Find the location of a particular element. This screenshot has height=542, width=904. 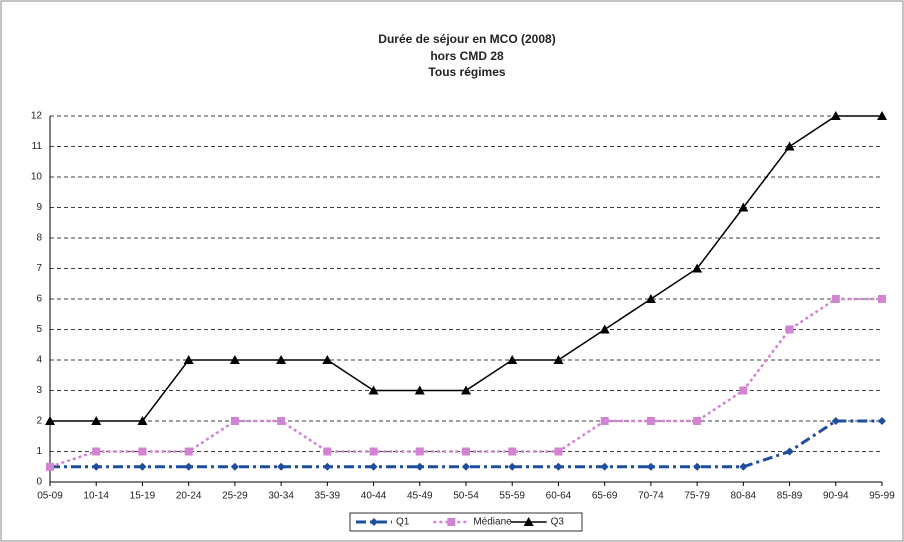

x-tick-label: 25-29 is located at coordinates (235, 496).